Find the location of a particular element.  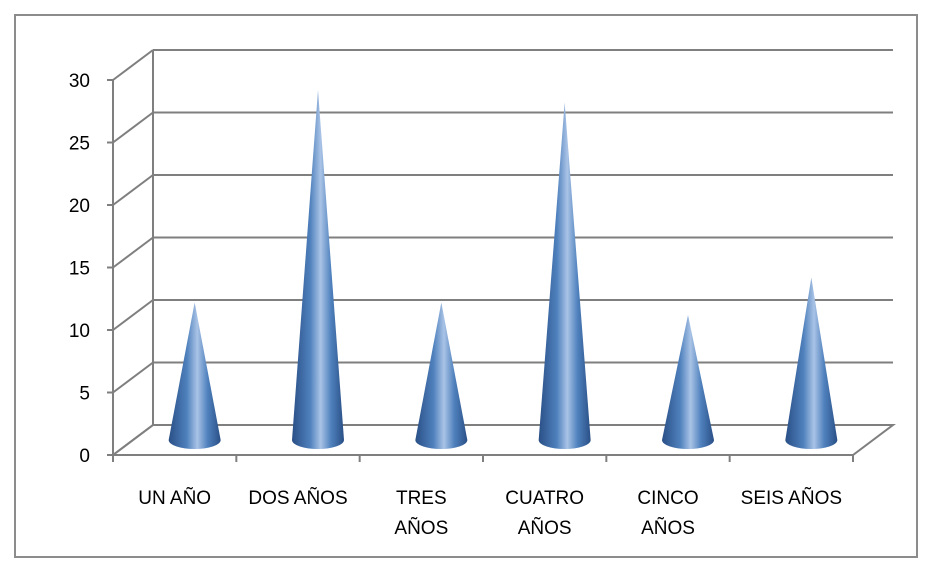

y-tick-label-10: 10 is located at coordinates (79, 331).